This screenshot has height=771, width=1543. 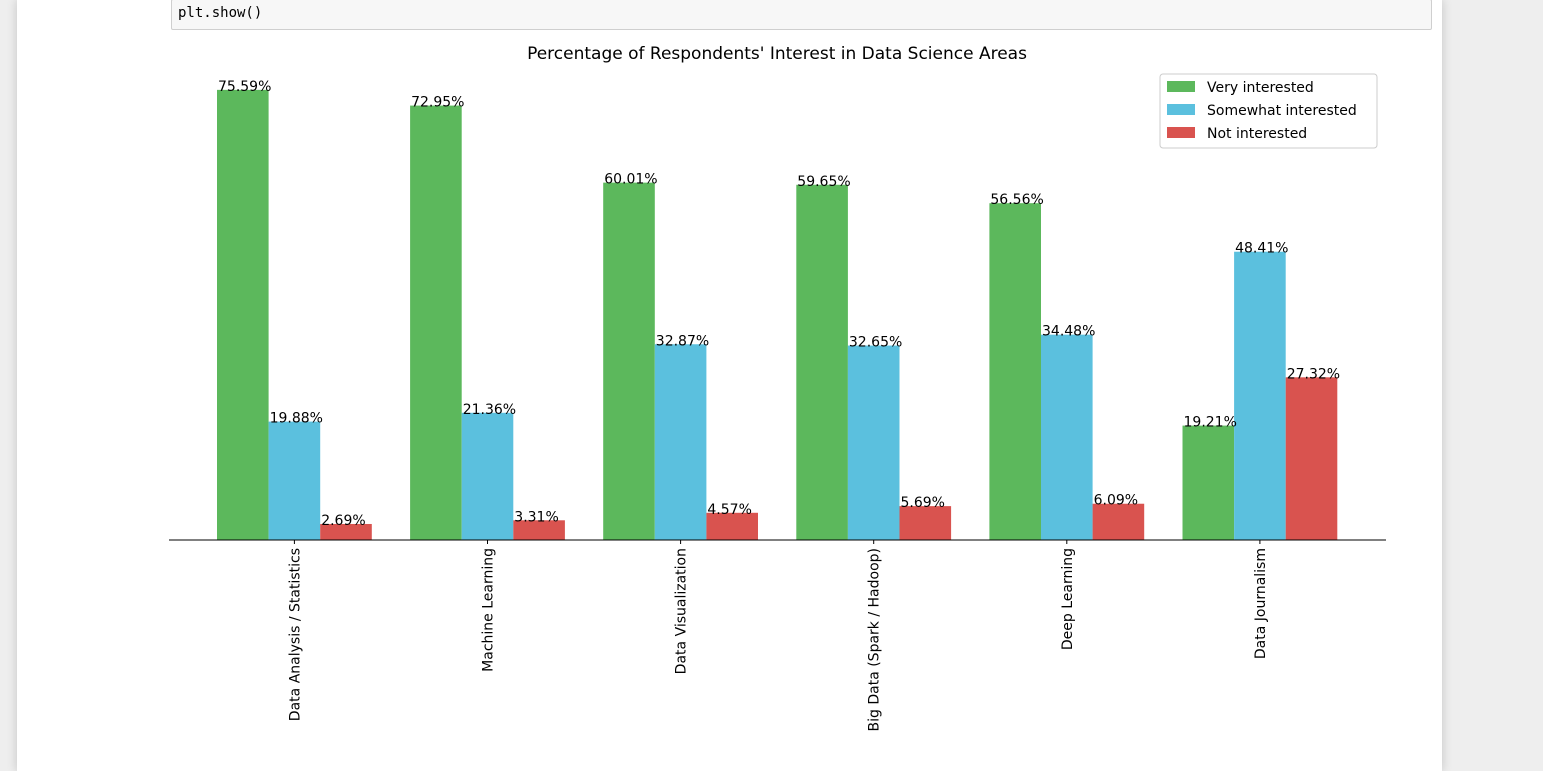 I want to click on bar-somewhat-interested-deep-learning, so click(x=1067, y=437).